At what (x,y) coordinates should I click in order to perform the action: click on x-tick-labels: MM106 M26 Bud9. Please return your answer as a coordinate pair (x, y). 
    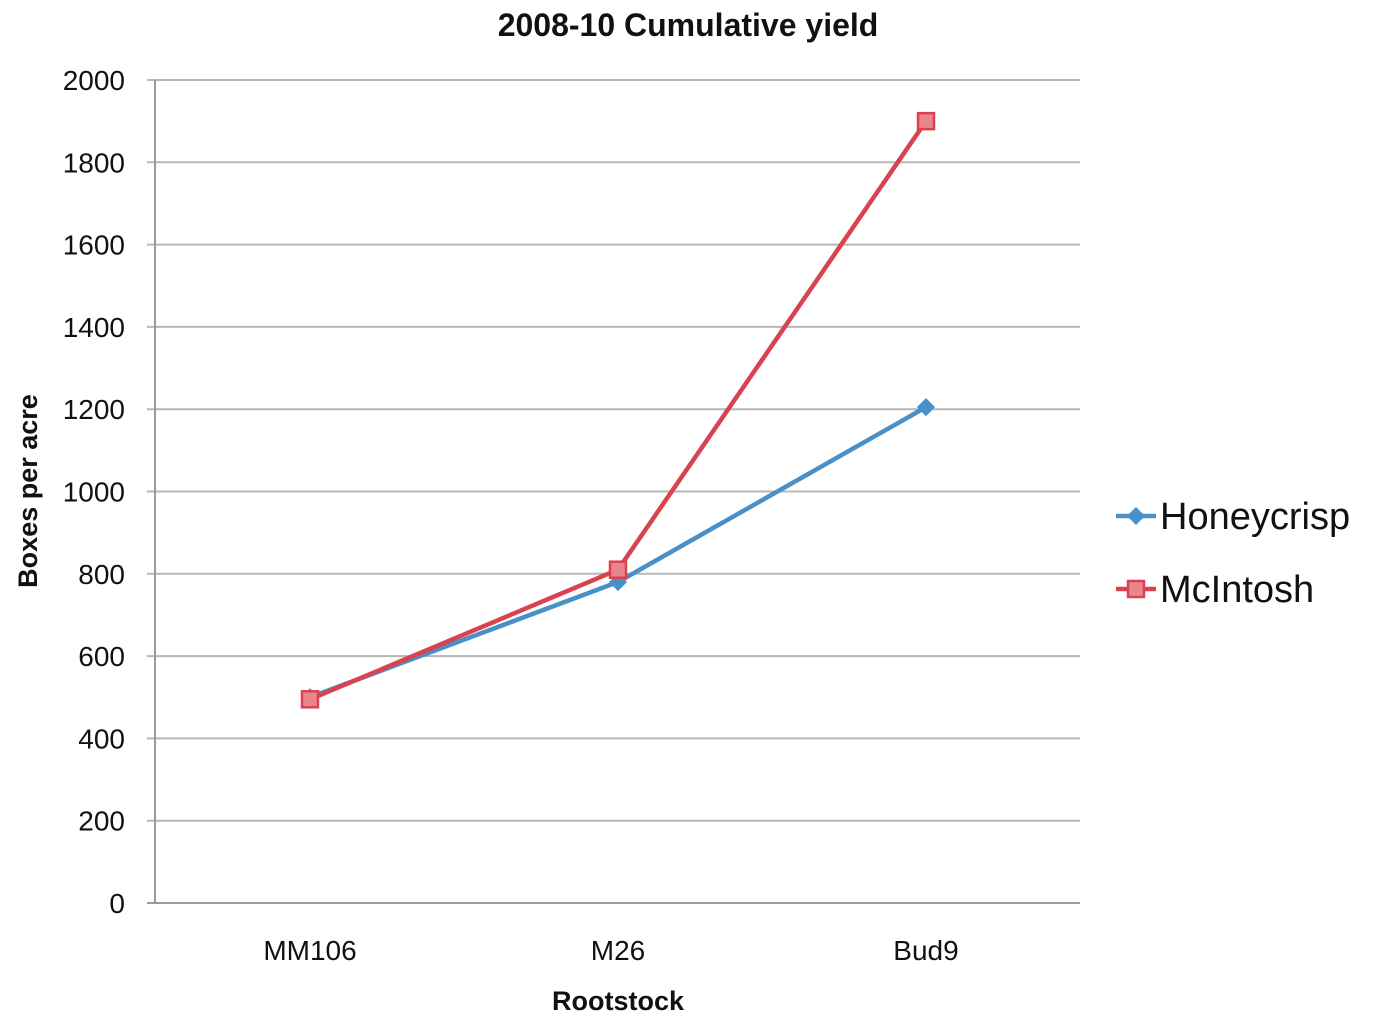
    Looking at the image, I should click on (610, 950).